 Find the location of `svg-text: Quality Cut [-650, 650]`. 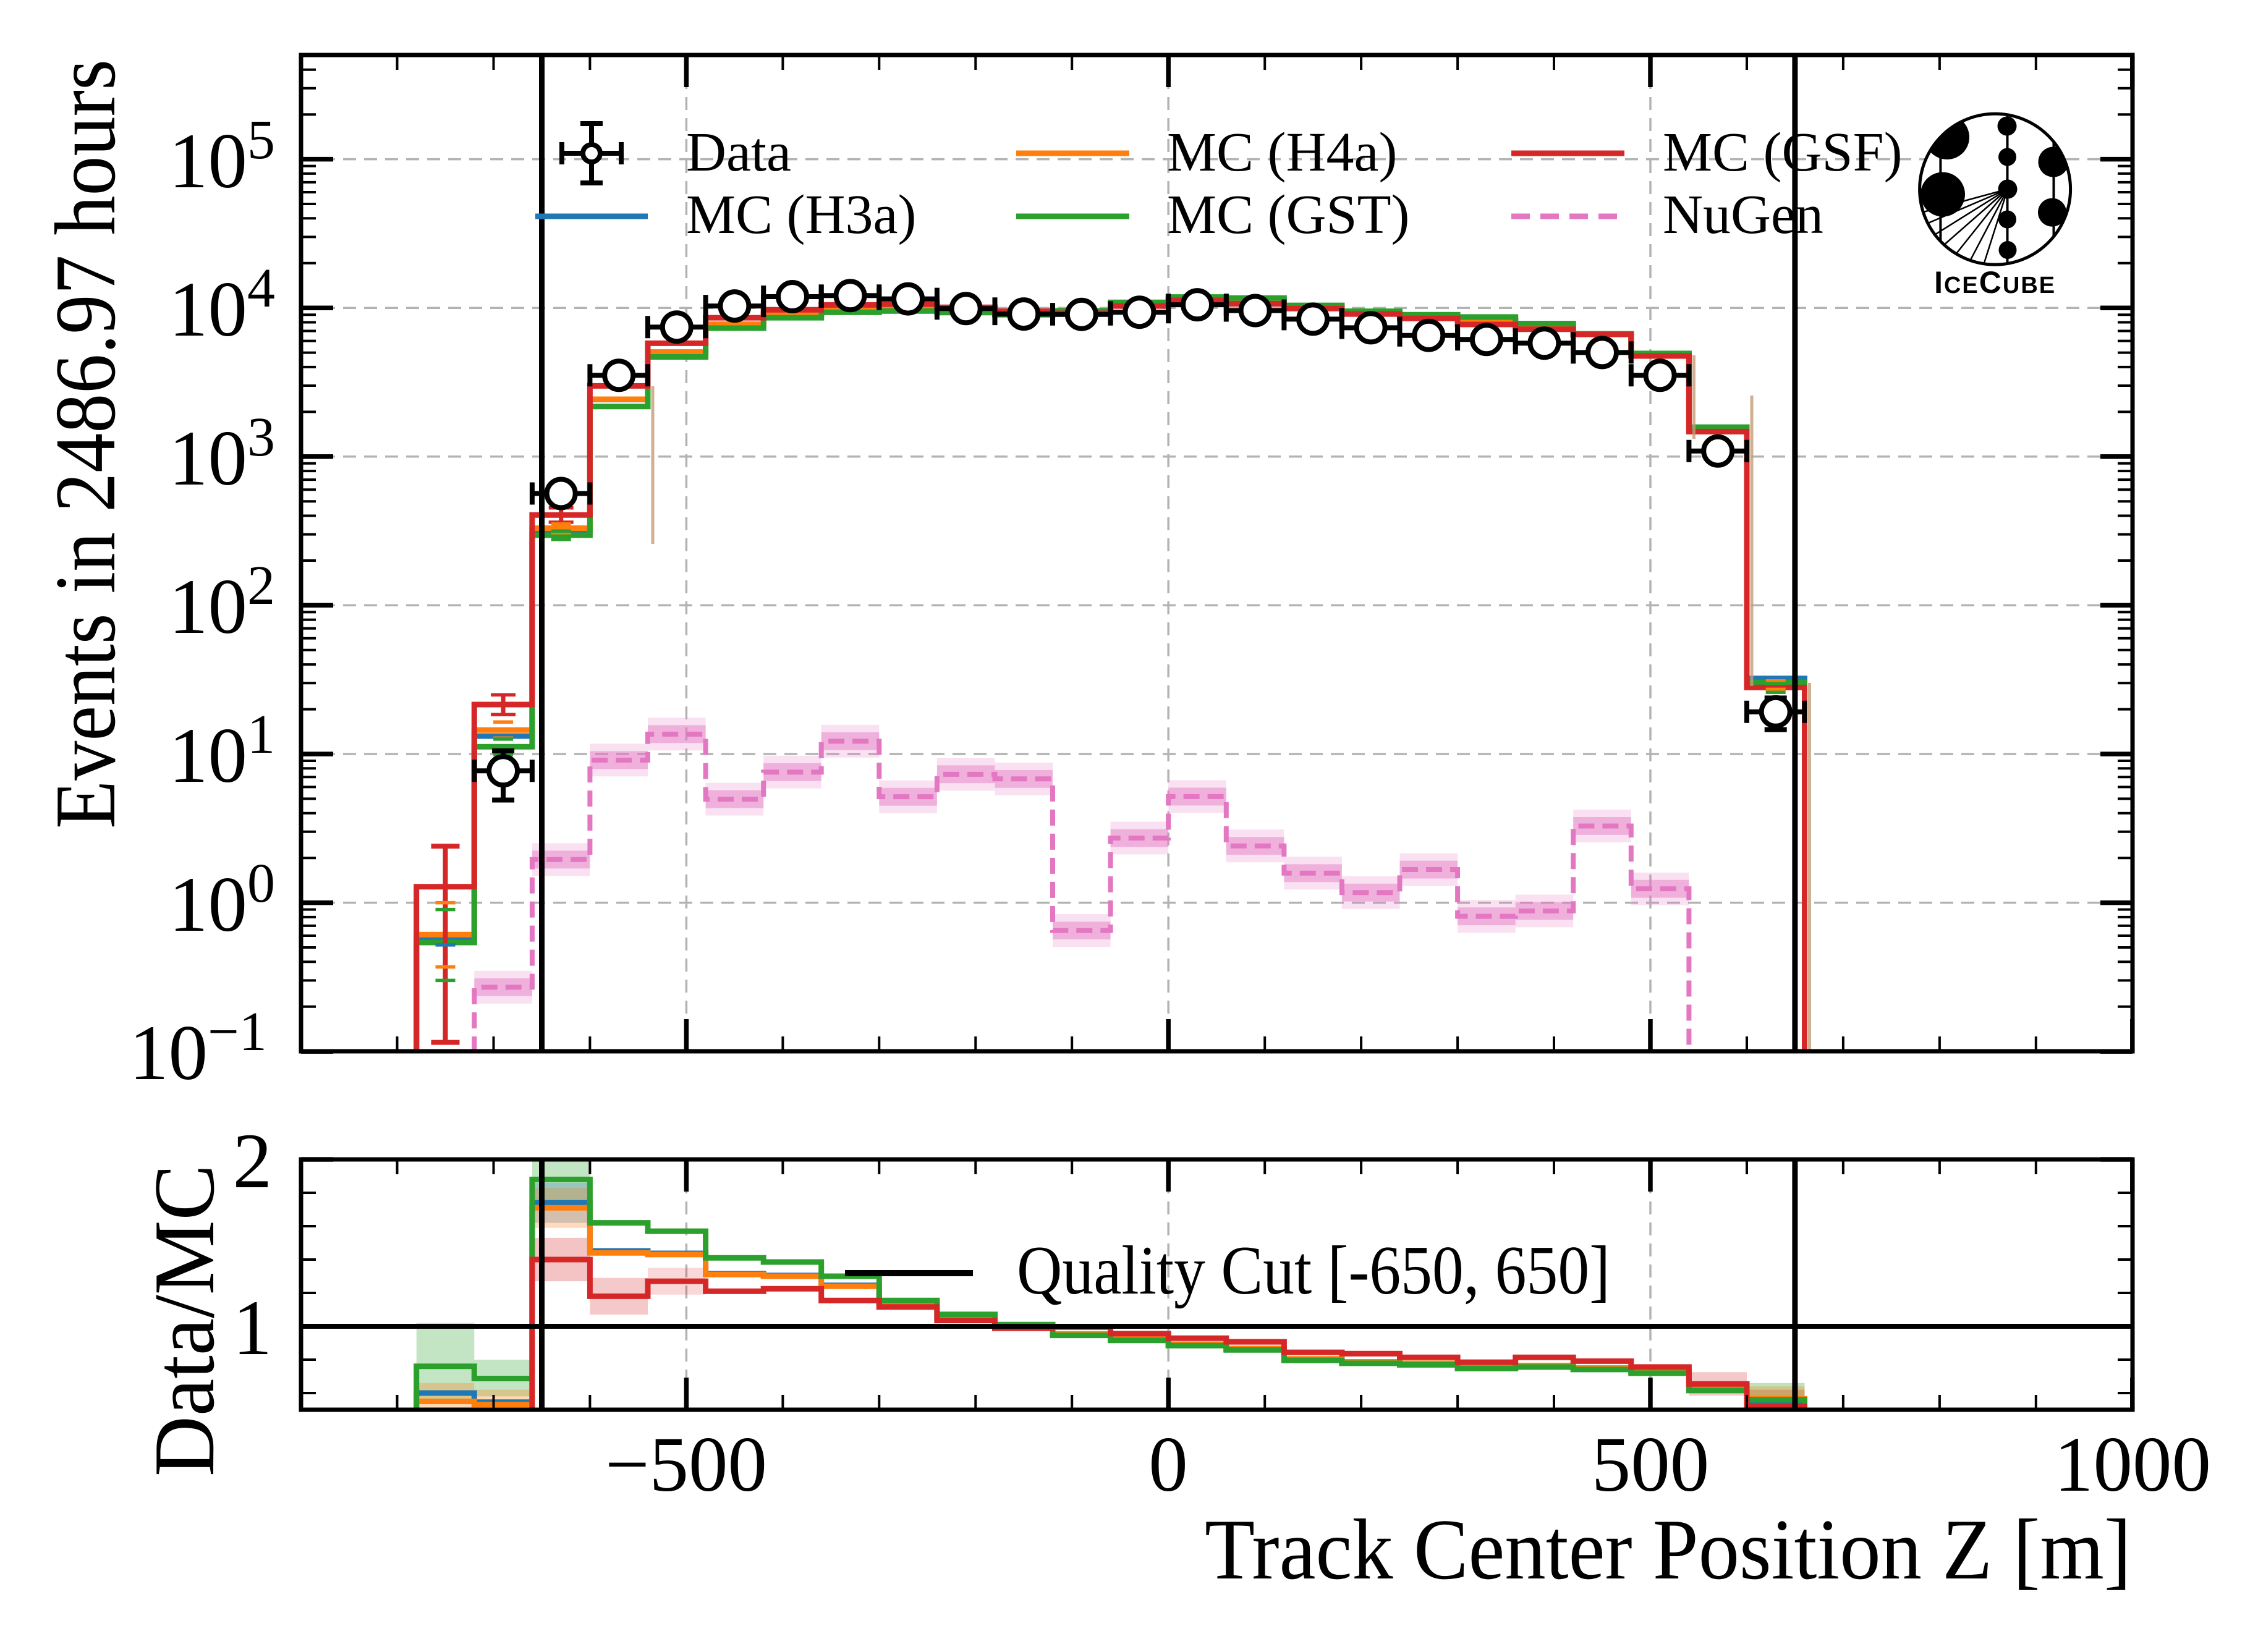

svg-text: Quality Cut [-650, 650] is located at coordinates (1313, 1270).